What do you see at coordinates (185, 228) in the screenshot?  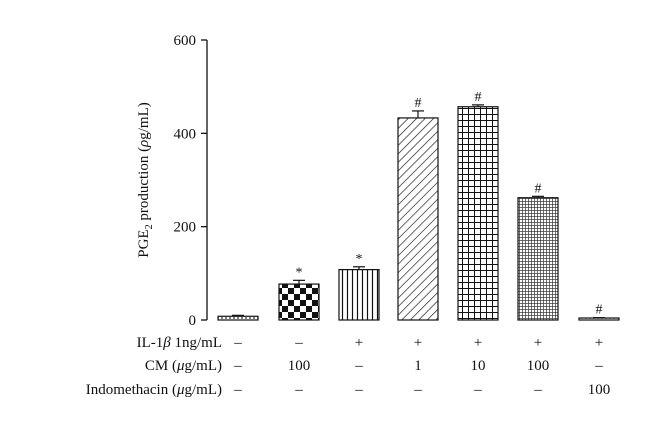 I see `y-tick-label: 200` at bounding box center [185, 228].